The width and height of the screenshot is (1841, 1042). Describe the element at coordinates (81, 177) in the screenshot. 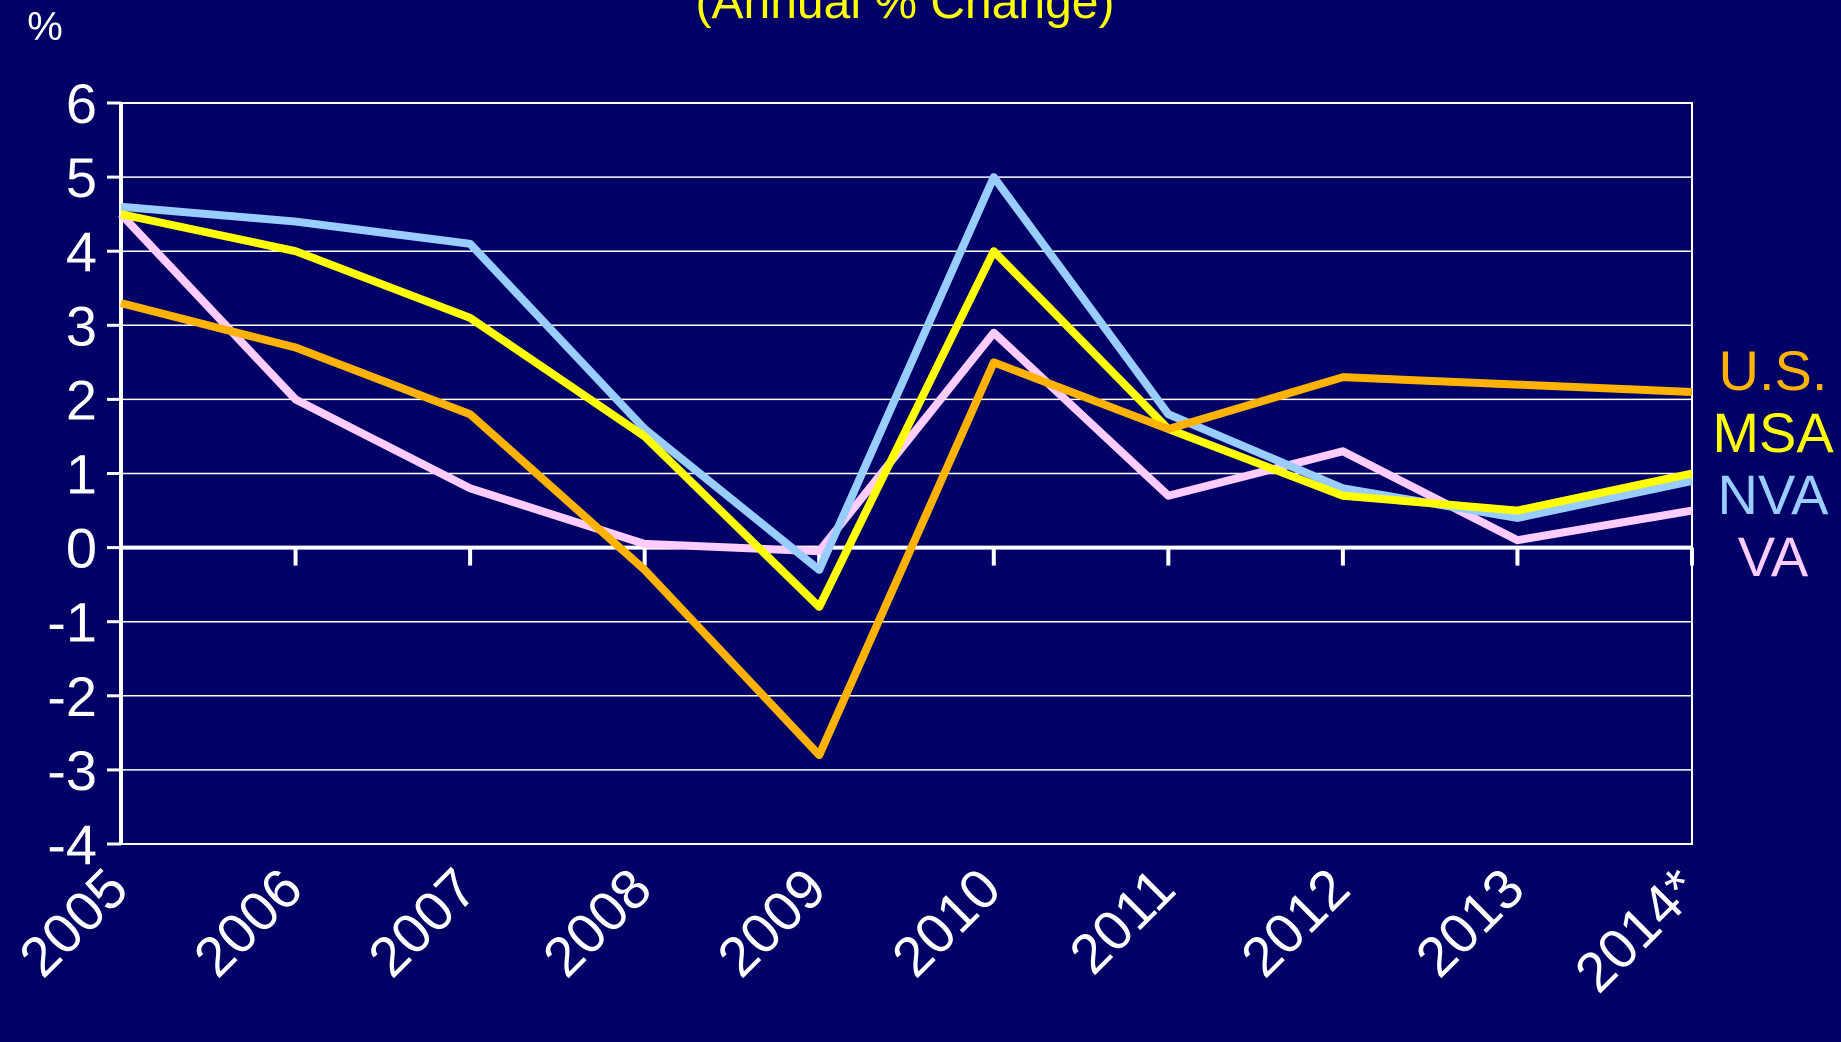

I see `y-tick-label: 5` at that location.